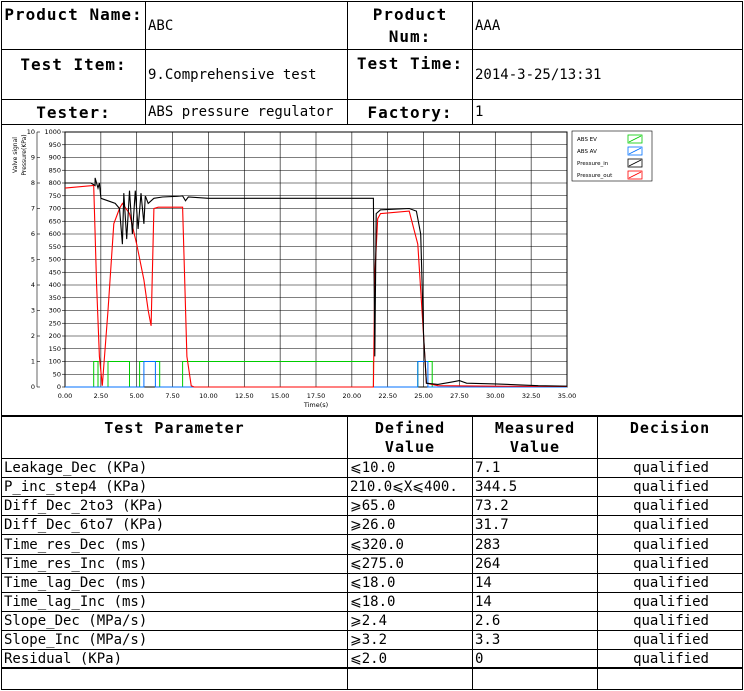 The height and width of the screenshot is (691, 744). I want to click on factory-label: Factory:, so click(410, 112).